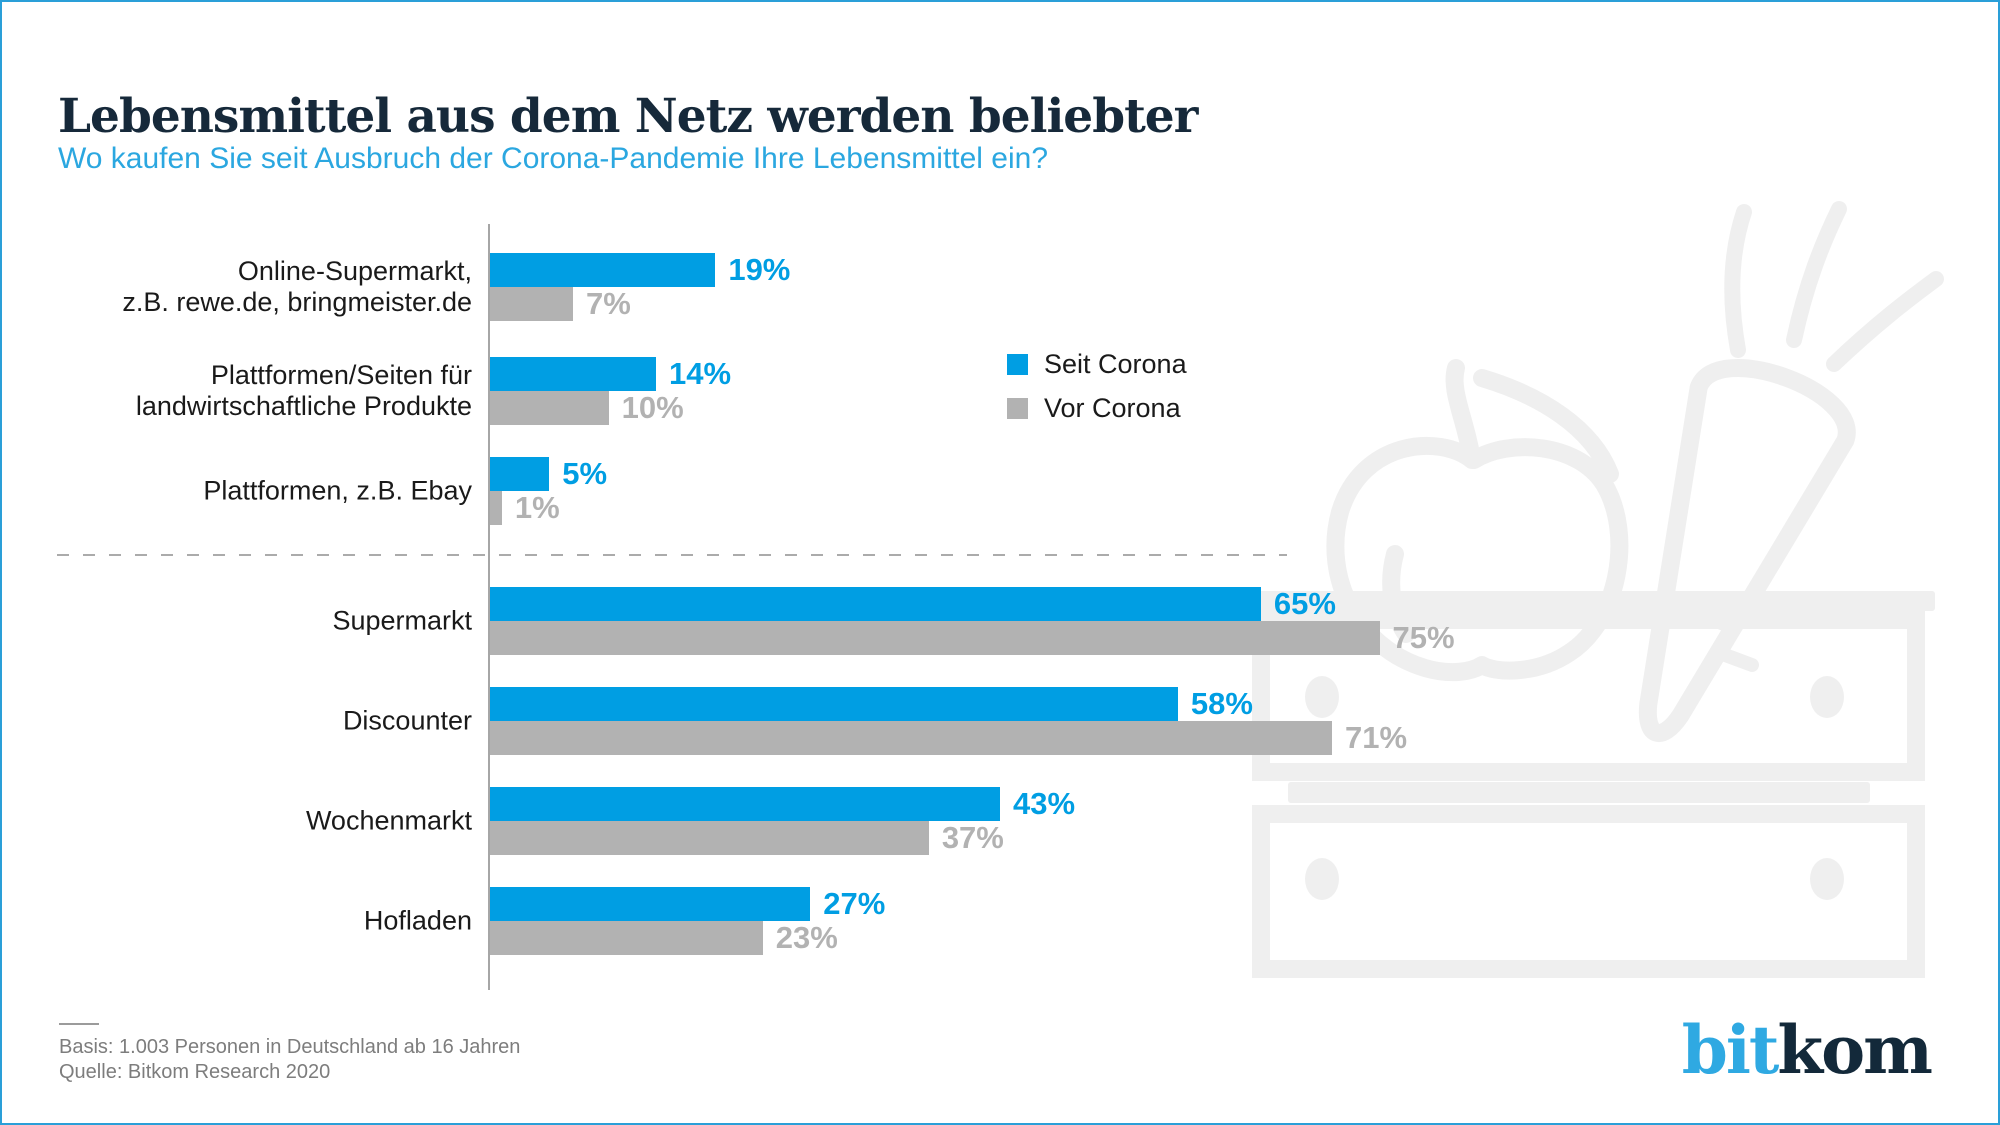 The width and height of the screenshot is (2000, 1125). I want to click on value-label-seit: 65%, so click(1304, 603).